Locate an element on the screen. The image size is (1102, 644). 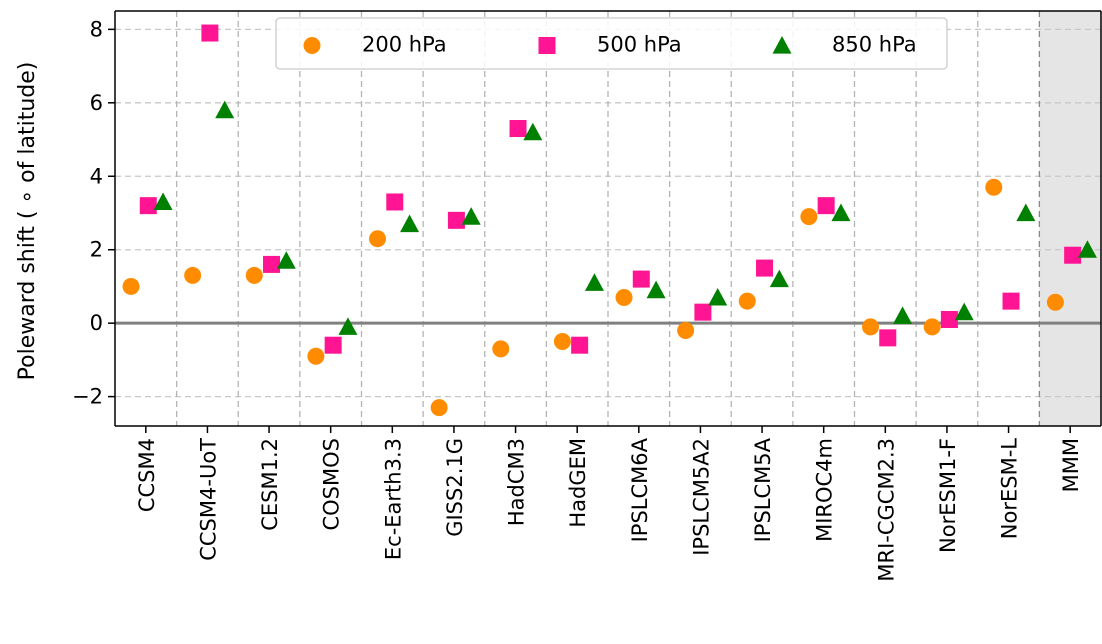
x-tick-label: MMM is located at coordinates (1071, 465).